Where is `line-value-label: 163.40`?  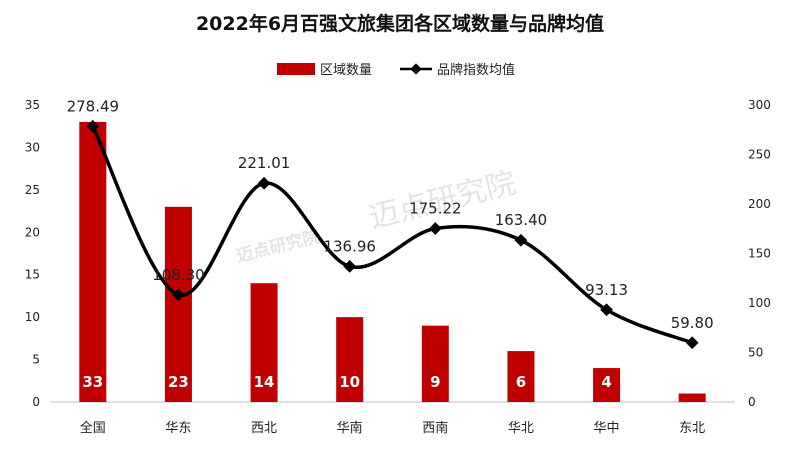 line-value-label: 163.40 is located at coordinates (521, 220).